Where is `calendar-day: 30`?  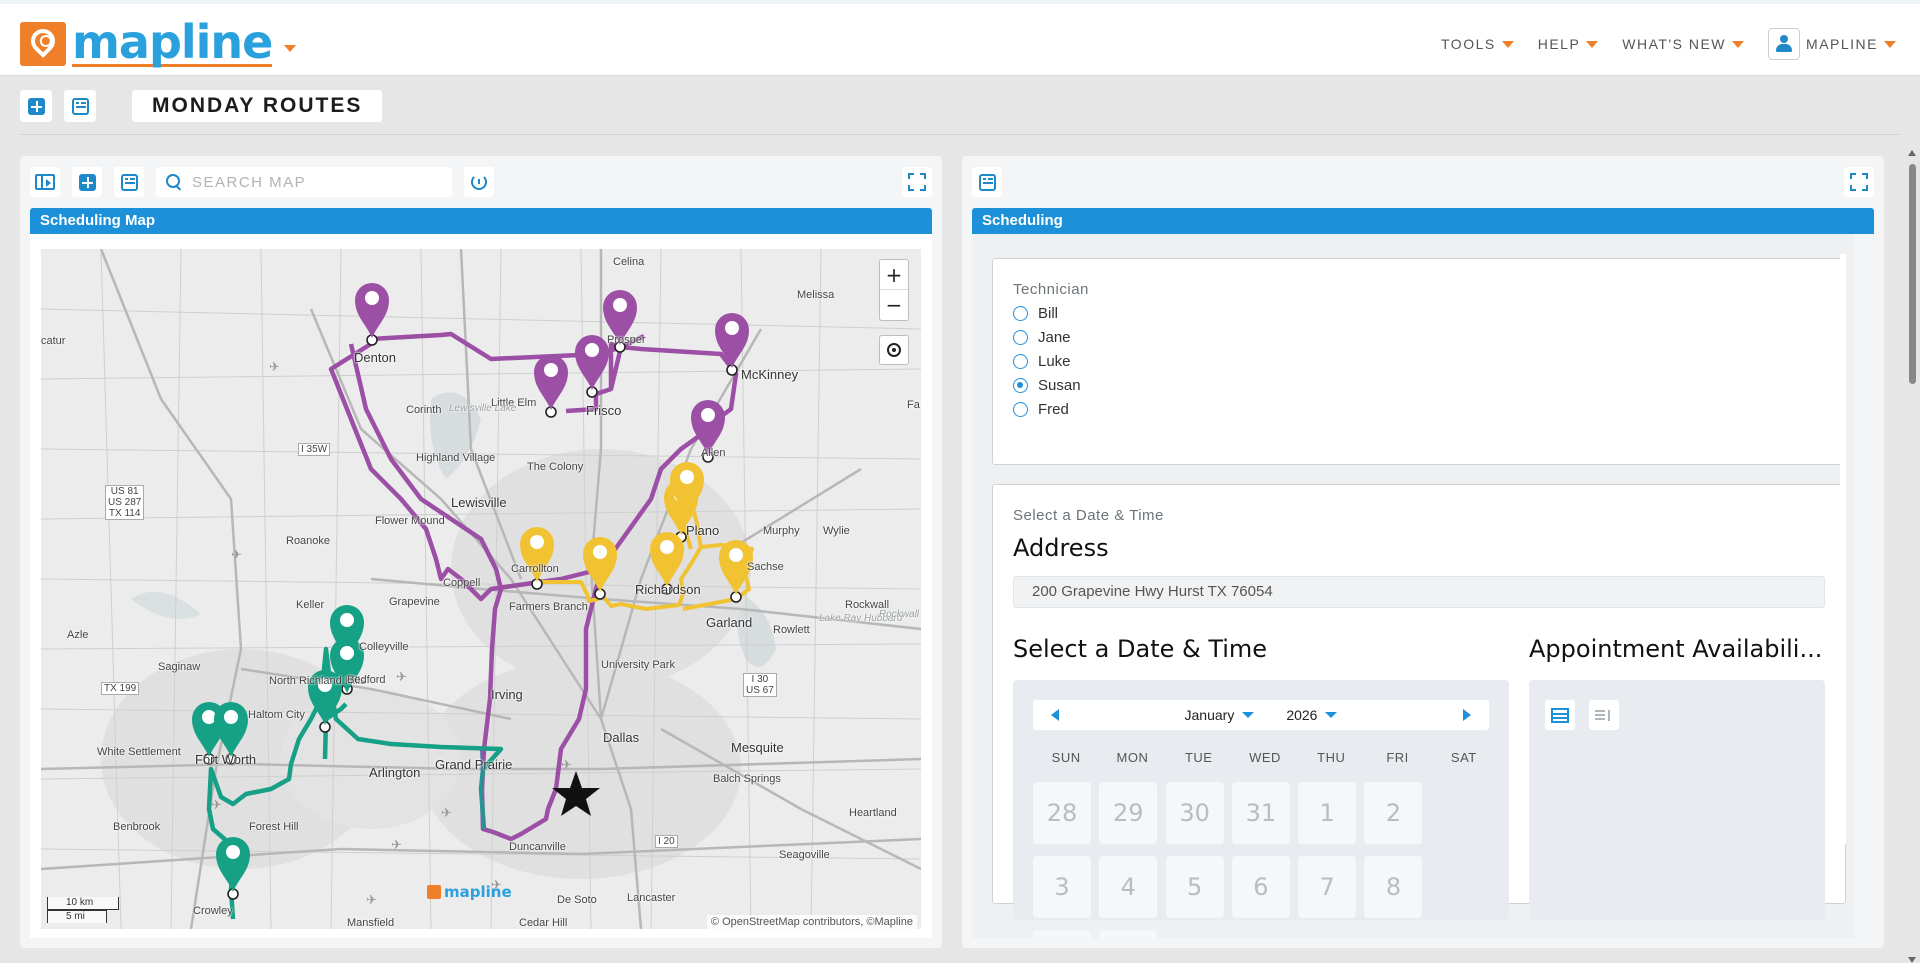 calendar-day: 30 is located at coordinates (1194, 813).